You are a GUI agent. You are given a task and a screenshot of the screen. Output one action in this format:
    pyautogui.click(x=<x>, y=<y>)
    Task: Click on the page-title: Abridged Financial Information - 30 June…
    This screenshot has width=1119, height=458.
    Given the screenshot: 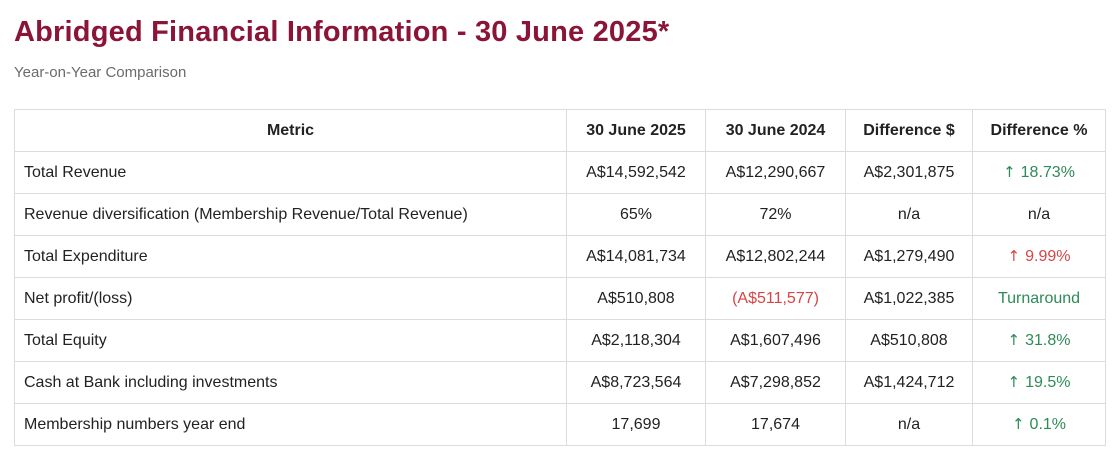 What is the action you would take?
    pyautogui.click(x=342, y=32)
    